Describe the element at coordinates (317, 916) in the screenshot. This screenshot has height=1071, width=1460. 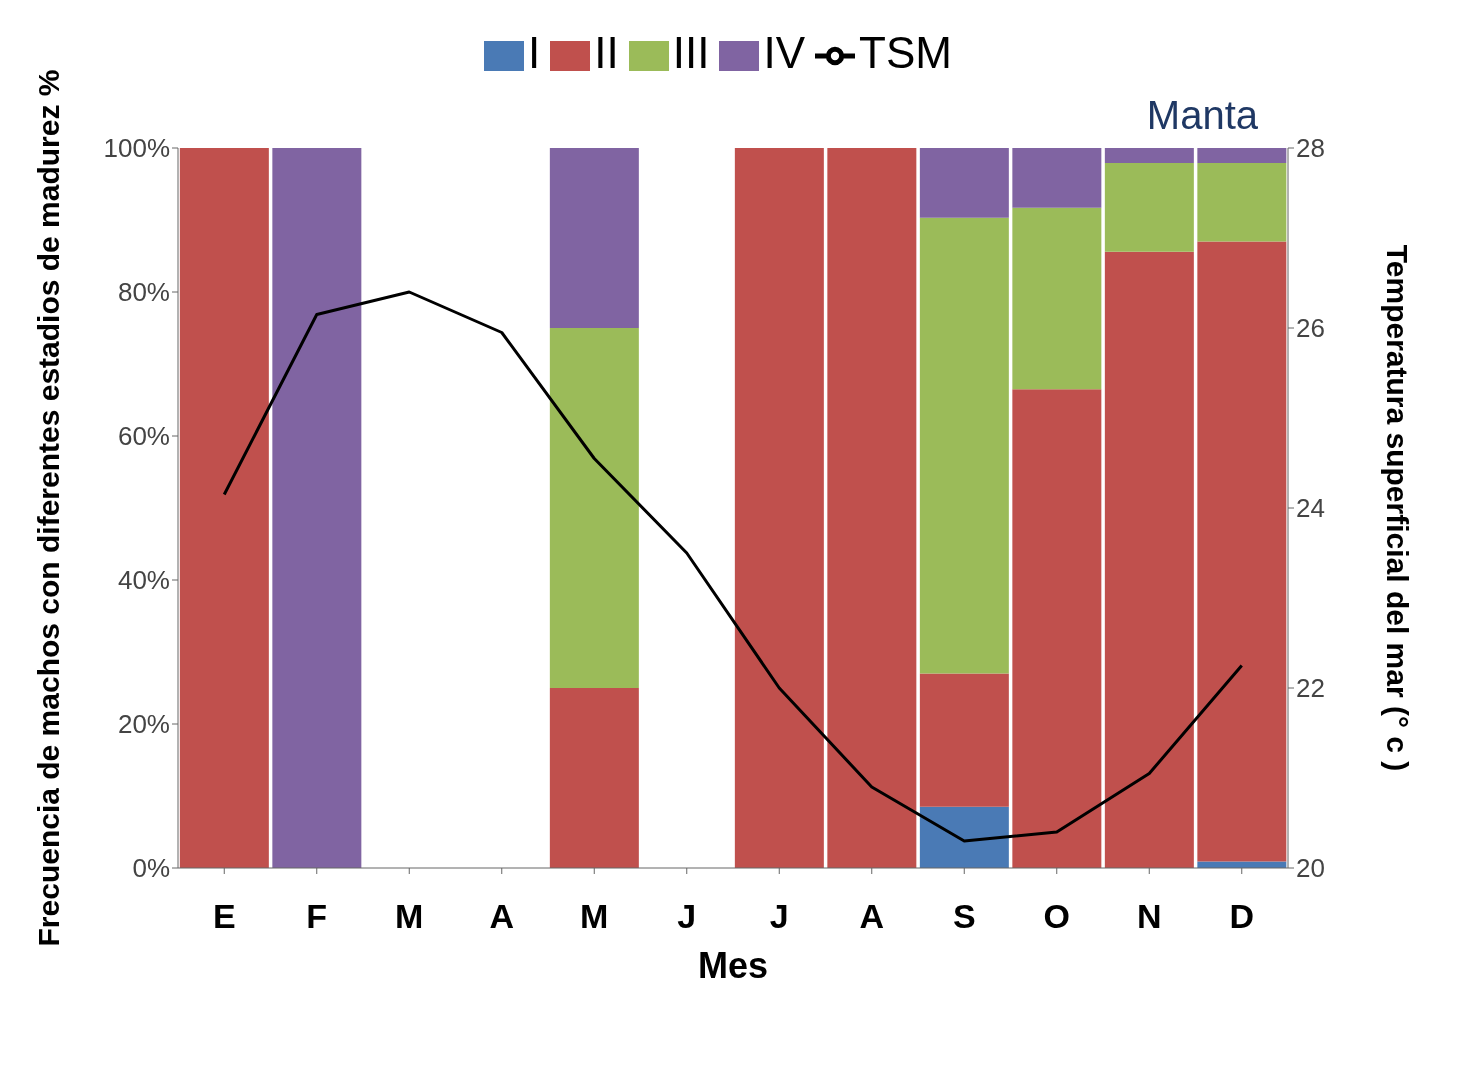
I see `x-tick-label: F` at that location.